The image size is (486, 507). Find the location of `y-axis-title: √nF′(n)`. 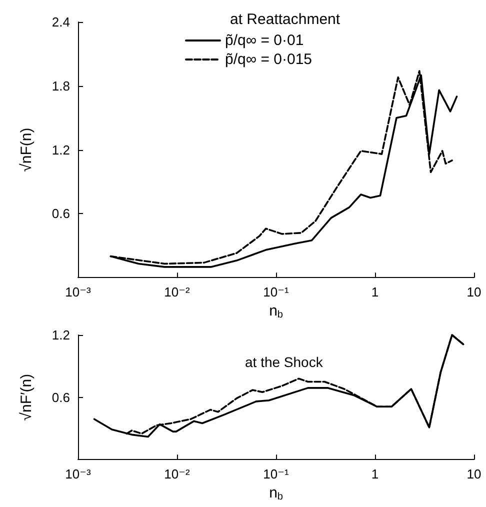

y-axis-title: √nF′(n) is located at coordinates (26, 397).